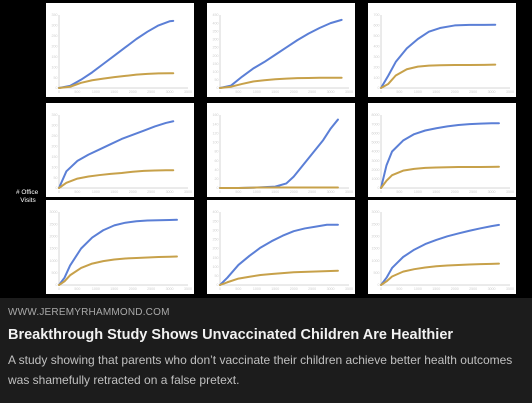  I want to click on y-axis-label-line2: Visits, so click(28, 200).